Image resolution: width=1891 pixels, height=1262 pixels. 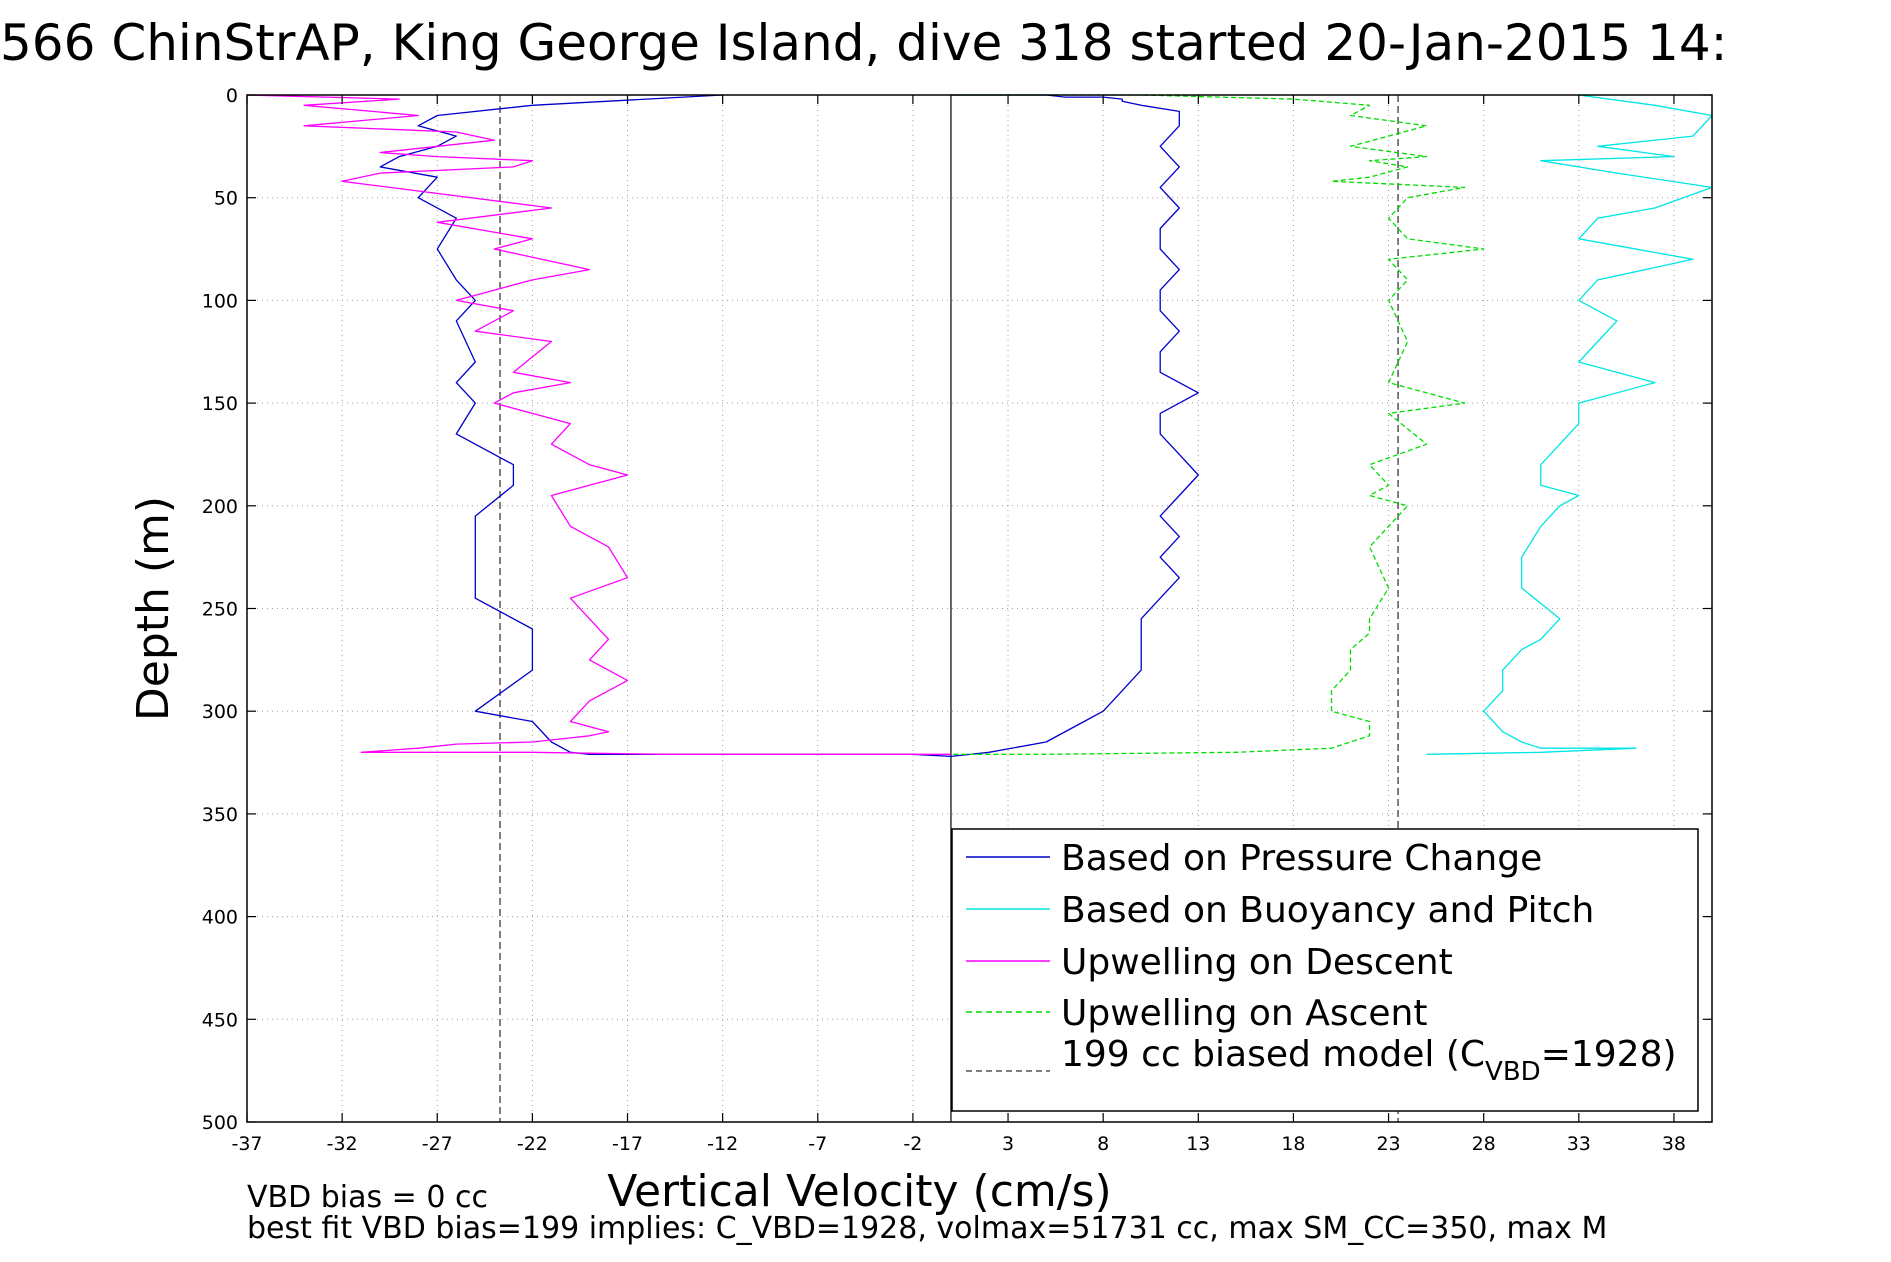 I want to click on legend-label-model: 199 cc biased model (CVBD=1928), so click(x=1369, y=1060).